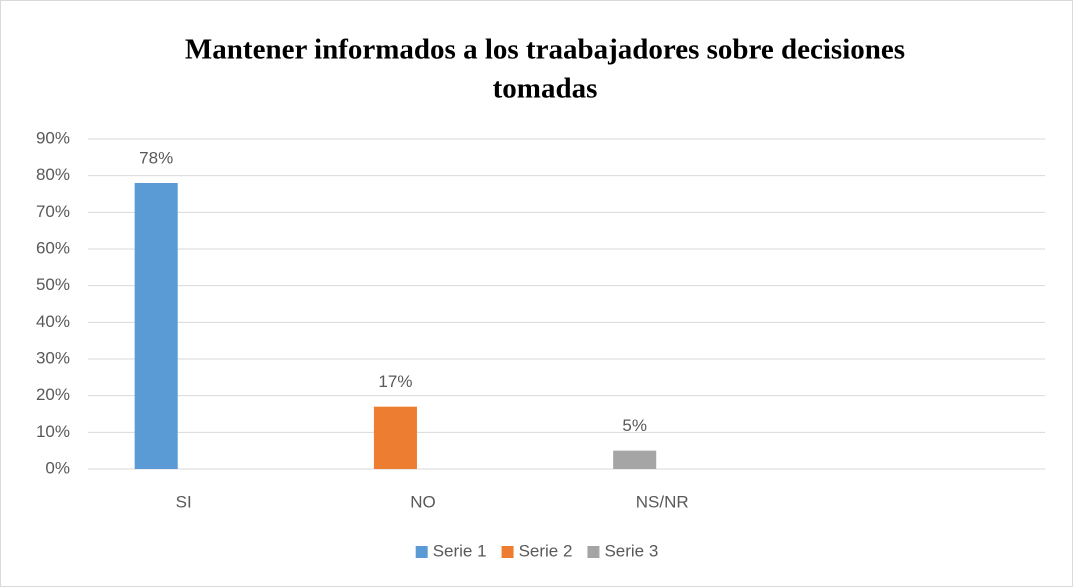  Describe the element at coordinates (662, 501) in the screenshot. I see `x-tick-label: NS/NR` at that location.